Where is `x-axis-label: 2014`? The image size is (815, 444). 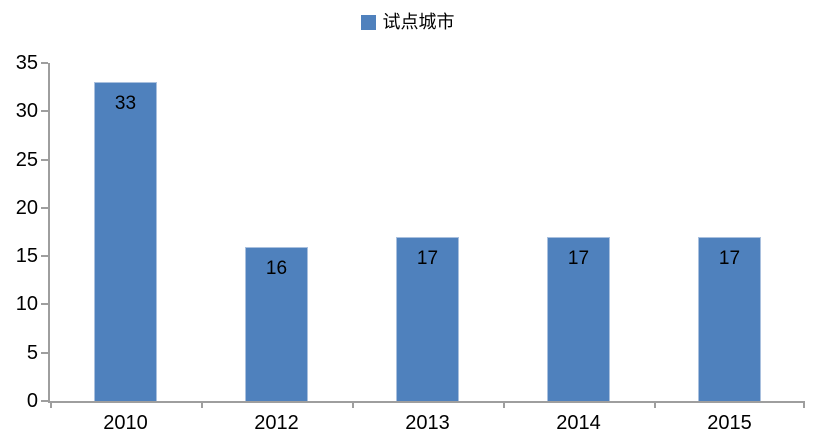 x-axis-label: 2014 is located at coordinates (578, 423).